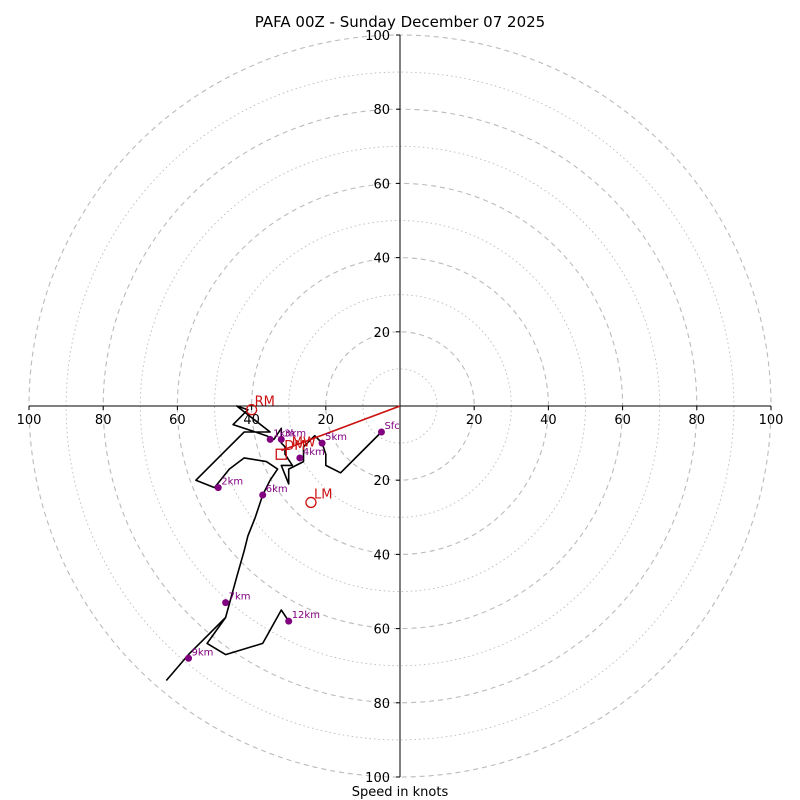 The height and width of the screenshot is (800, 800). Describe the element at coordinates (265, 402) in the screenshot. I see `storm-rm-label: RM` at that location.